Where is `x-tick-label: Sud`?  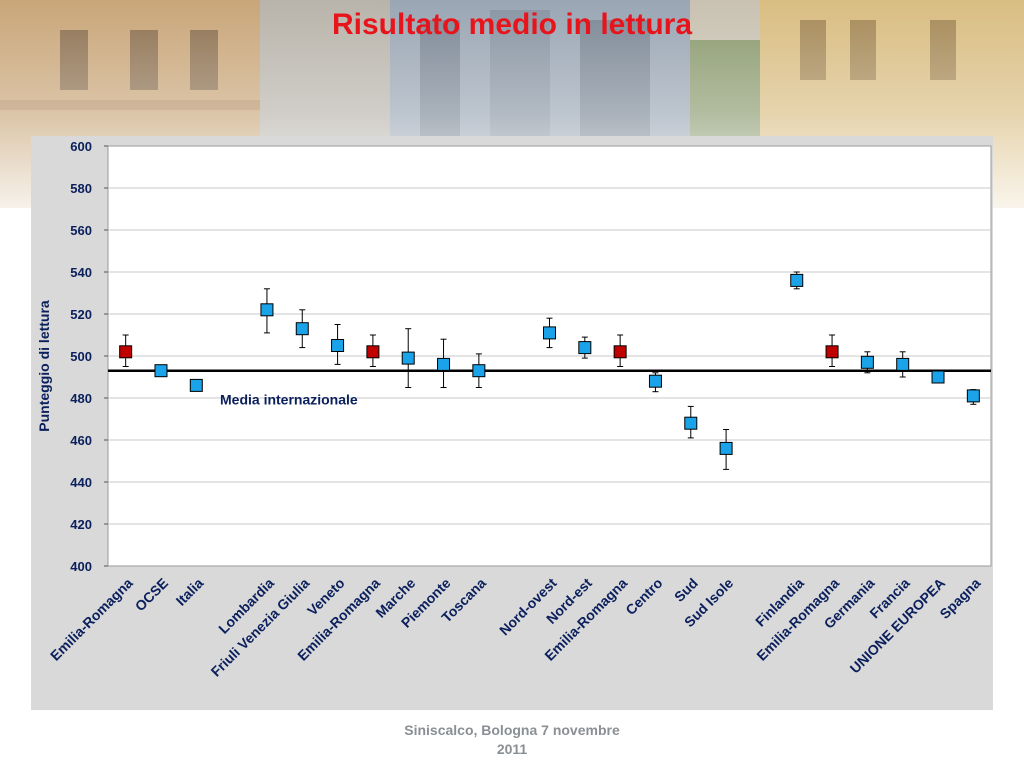 x-tick-label: Sud is located at coordinates (686, 590).